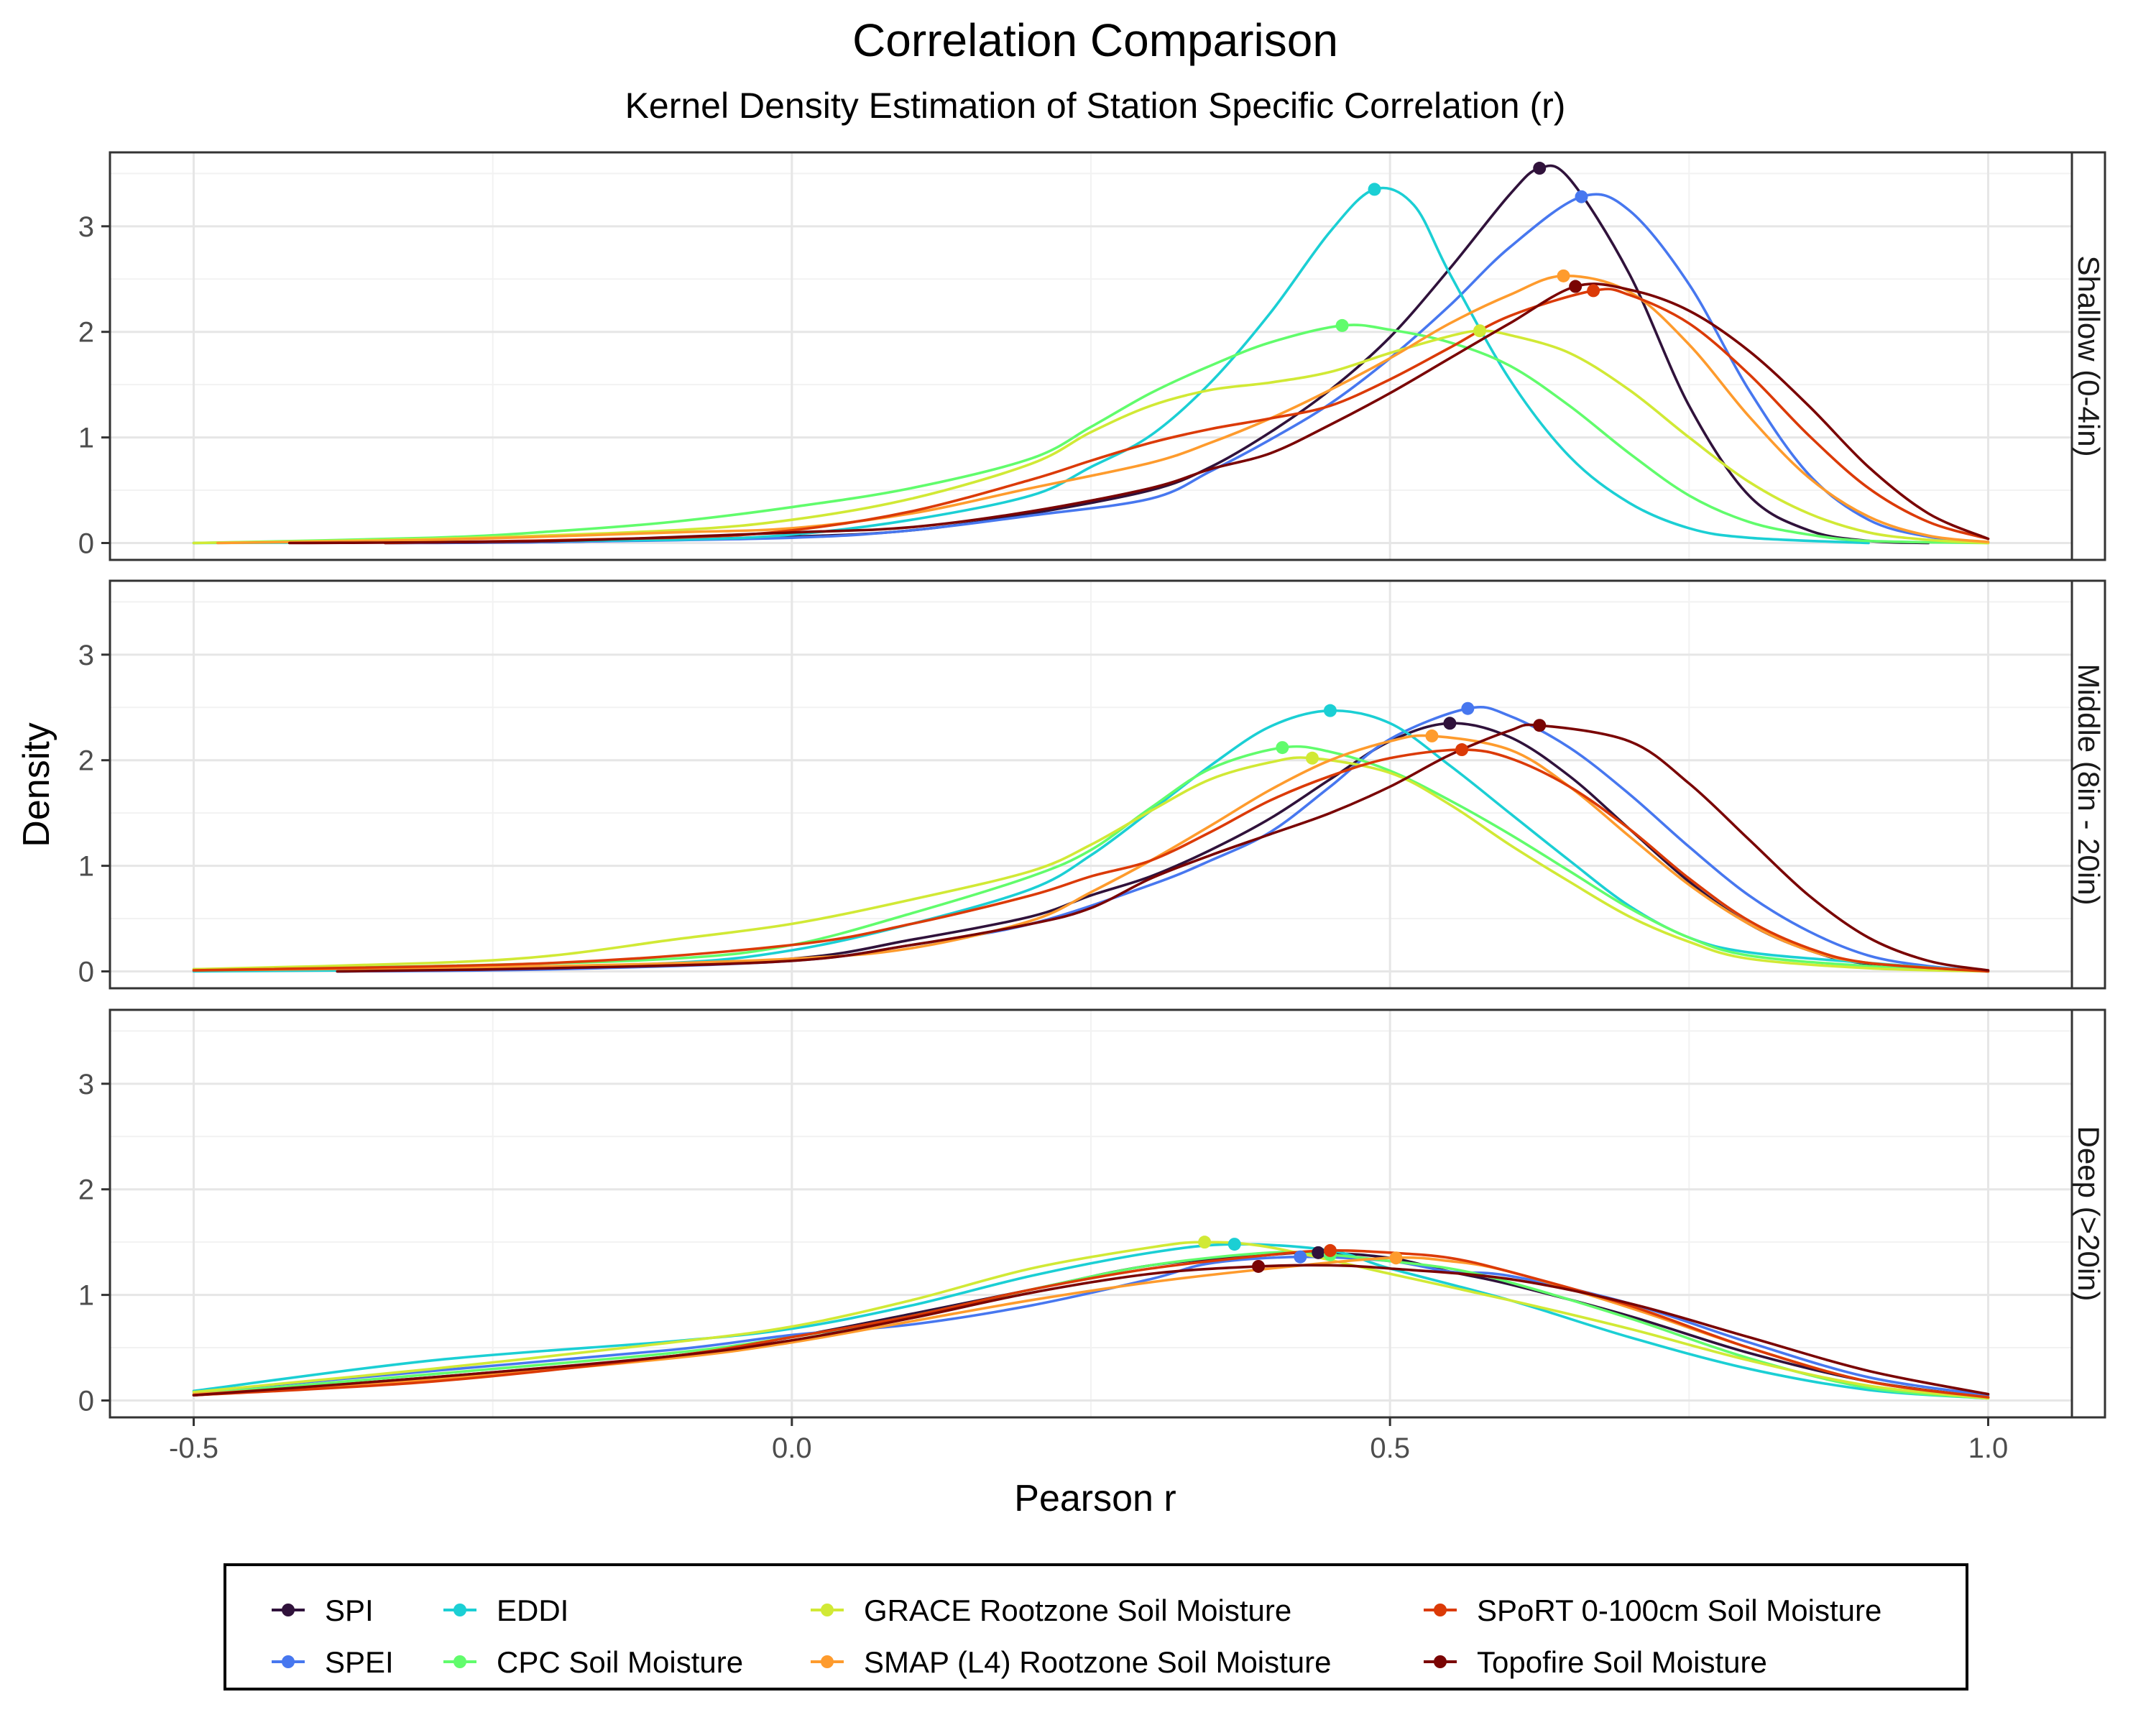 The width and height of the screenshot is (2156, 1725). Describe the element at coordinates (532, 1610) in the screenshot. I see `legend-label: EDDI` at that location.